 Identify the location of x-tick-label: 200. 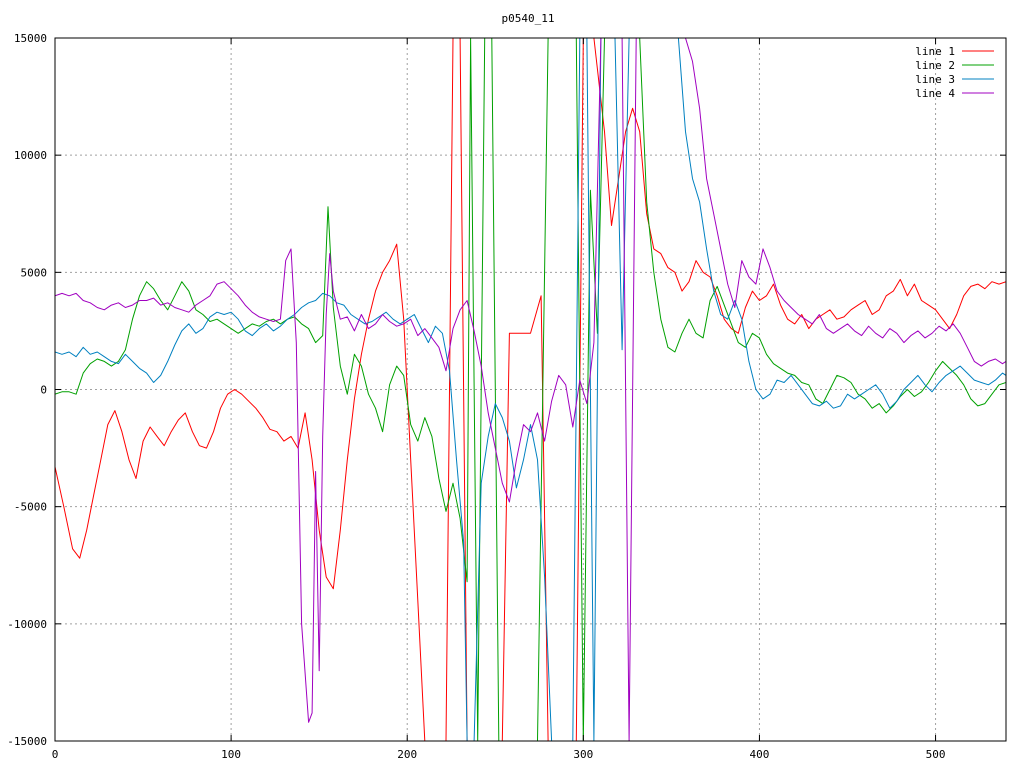
(407, 754).